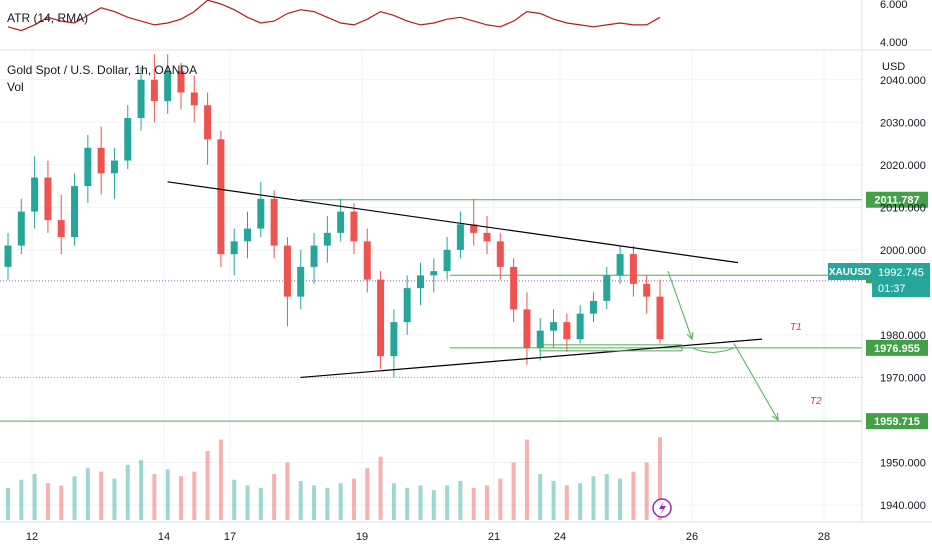  What do you see at coordinates (164, 537) in the screenshot?
I see `time-tick-label: 14` at bounding box center [164, 537].